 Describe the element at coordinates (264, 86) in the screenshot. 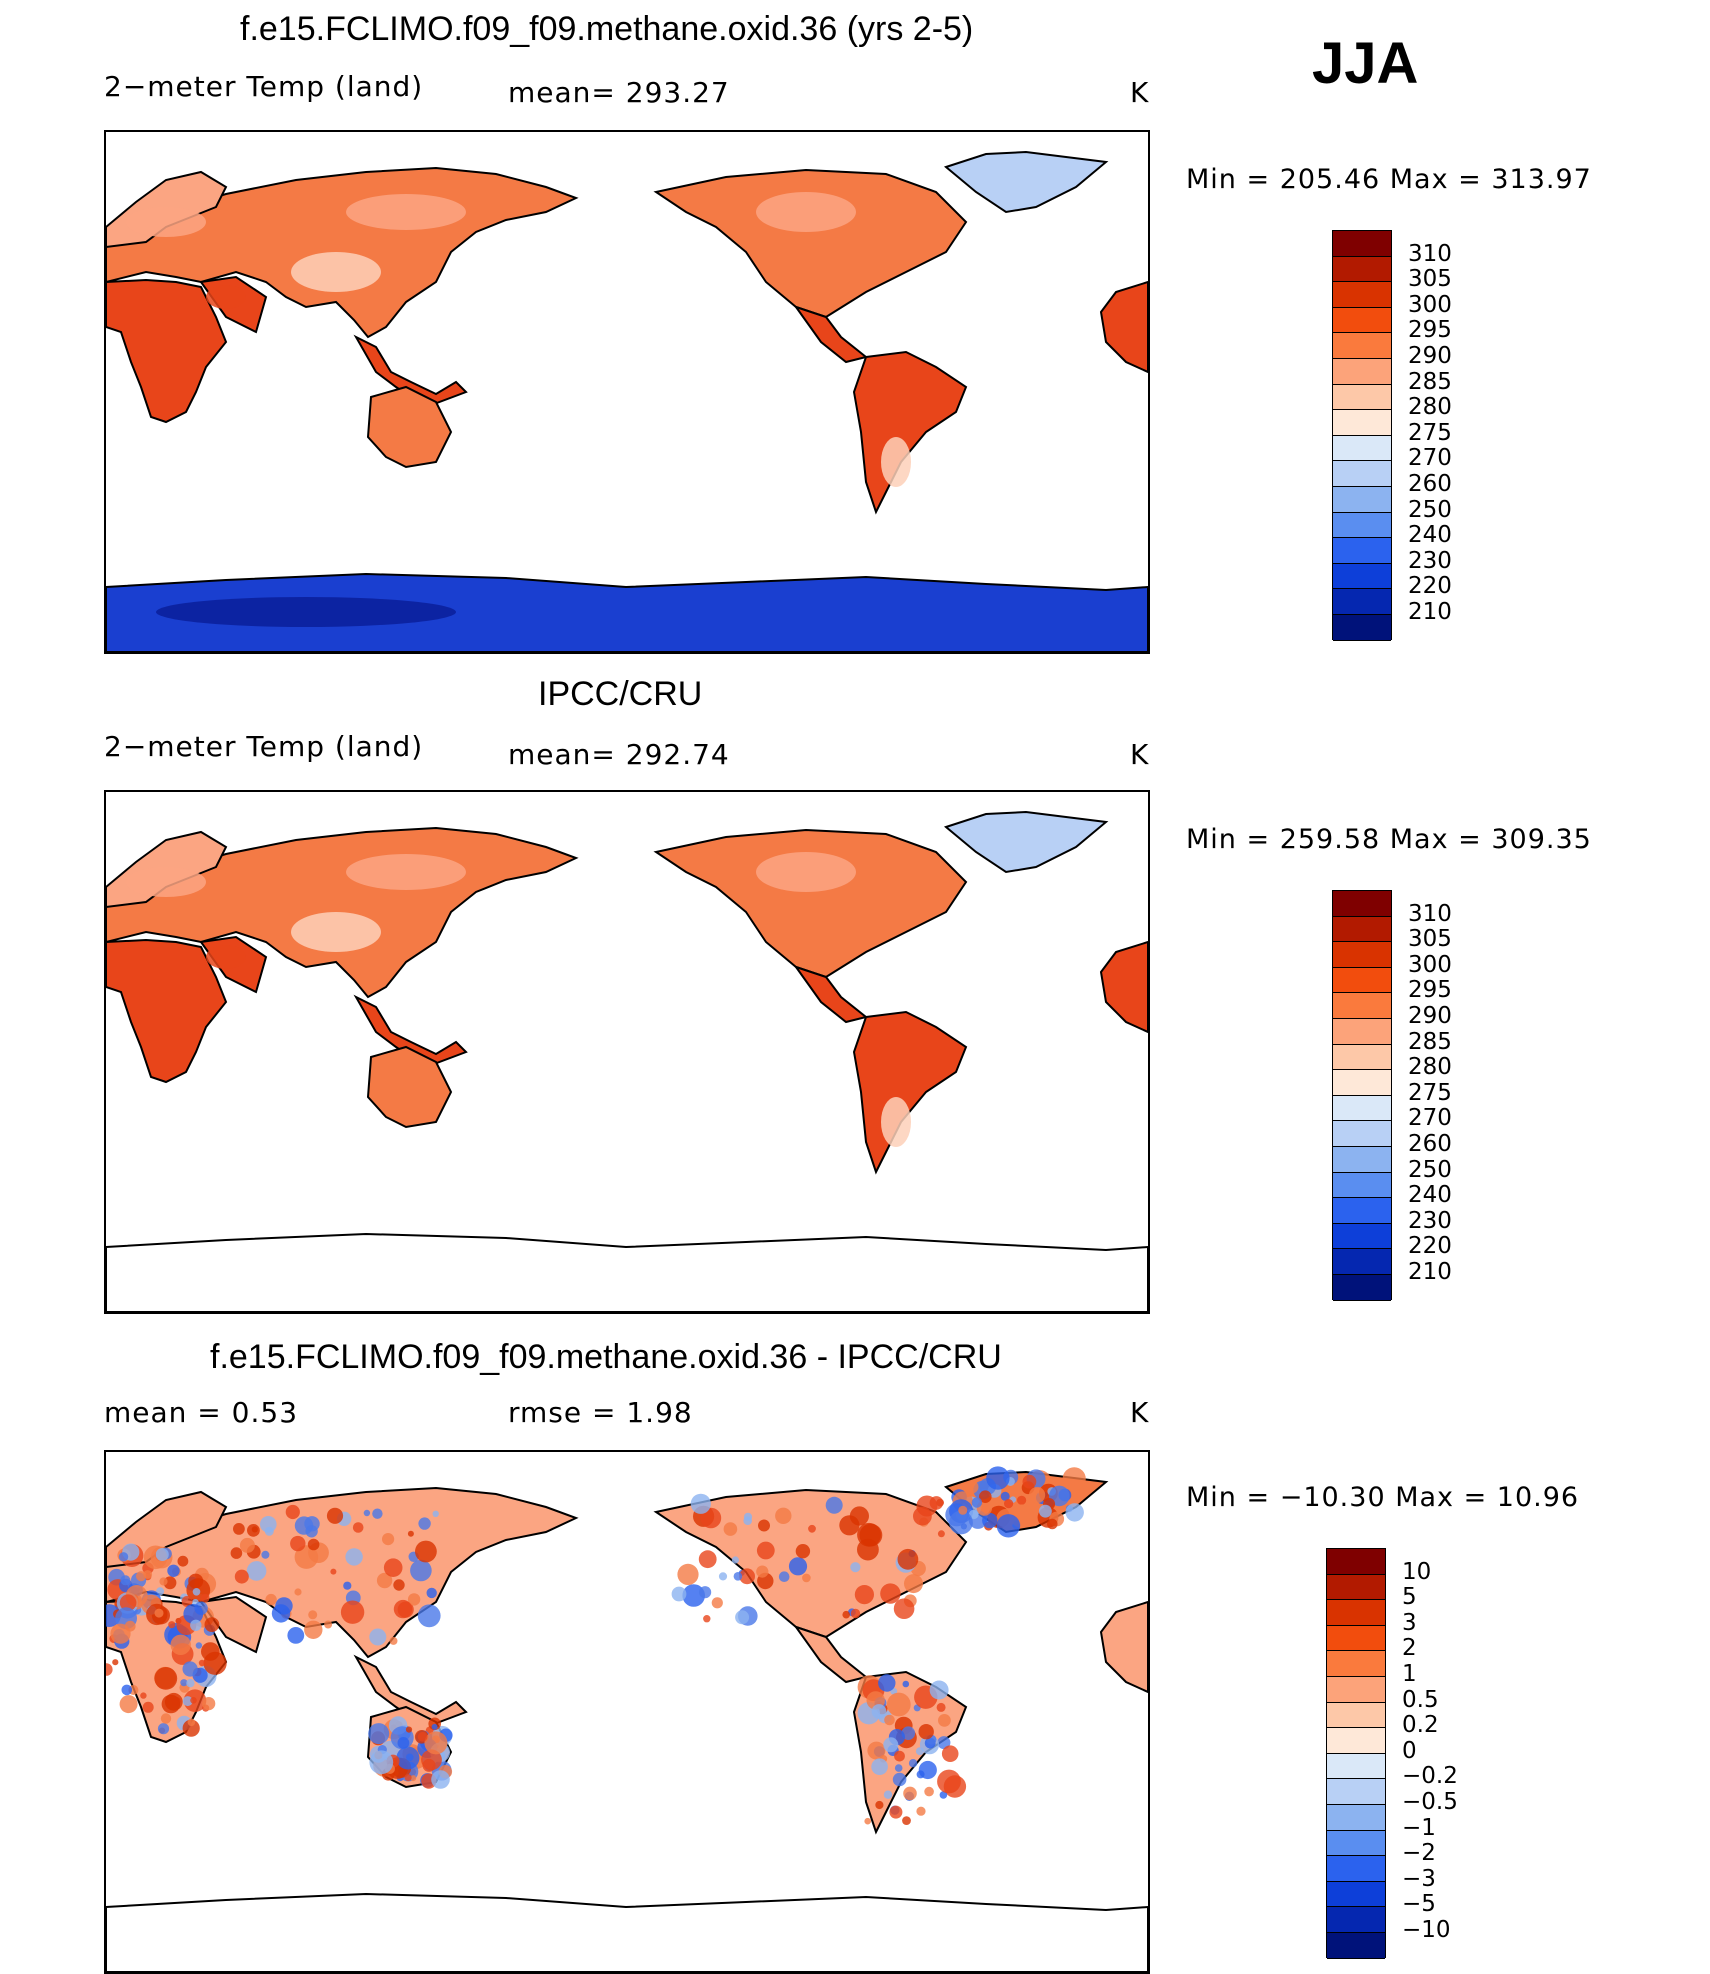

I see `panel-1-variable-label: 2−meter Temp (land)` at that location.